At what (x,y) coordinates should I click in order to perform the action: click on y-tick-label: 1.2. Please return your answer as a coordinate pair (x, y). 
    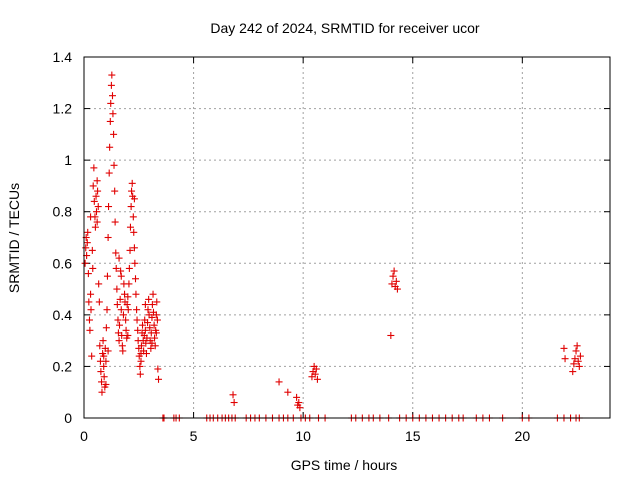
    Looking at the image, I should click on (63, 109).